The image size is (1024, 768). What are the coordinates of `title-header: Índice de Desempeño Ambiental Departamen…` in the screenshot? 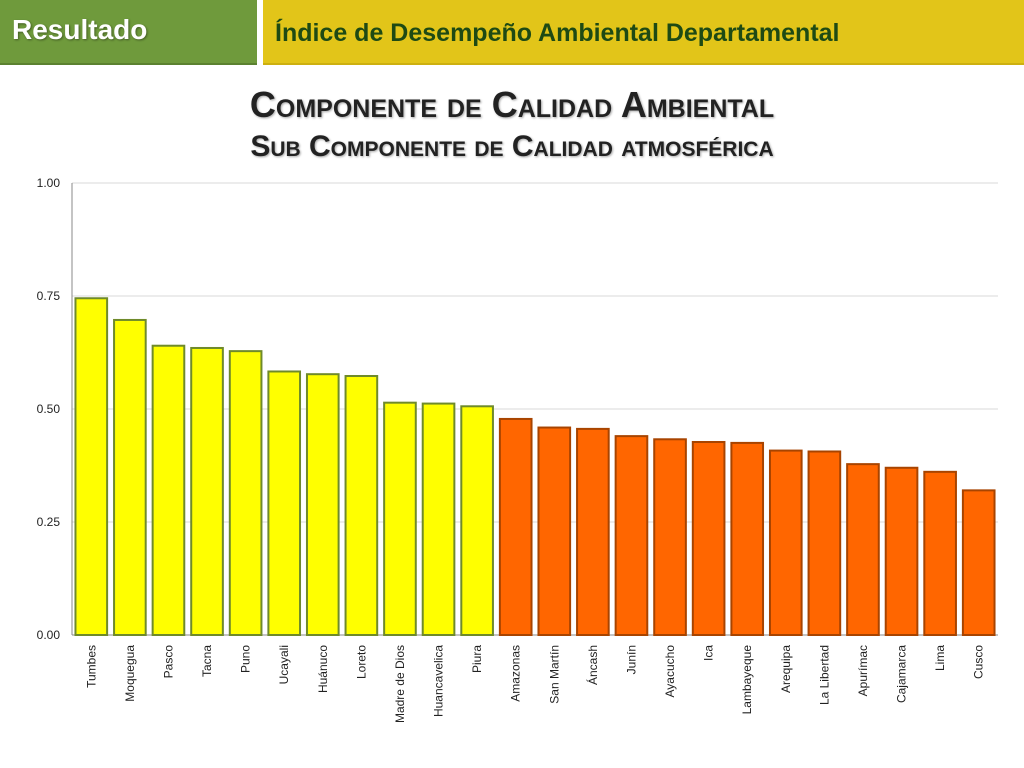 It's located at (643, 32).